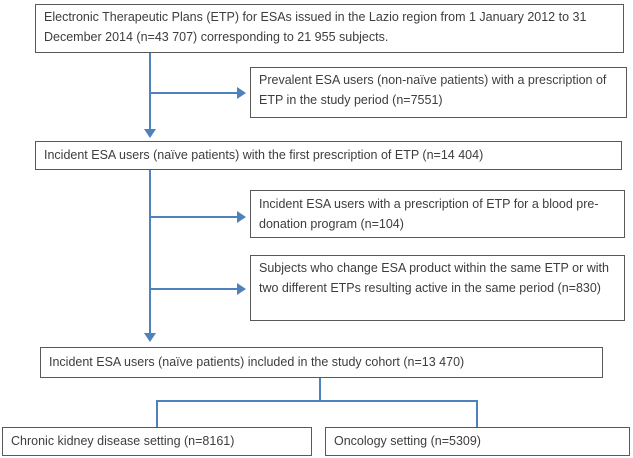  I want to click on connector-source-to-incident, so click(150, 91).